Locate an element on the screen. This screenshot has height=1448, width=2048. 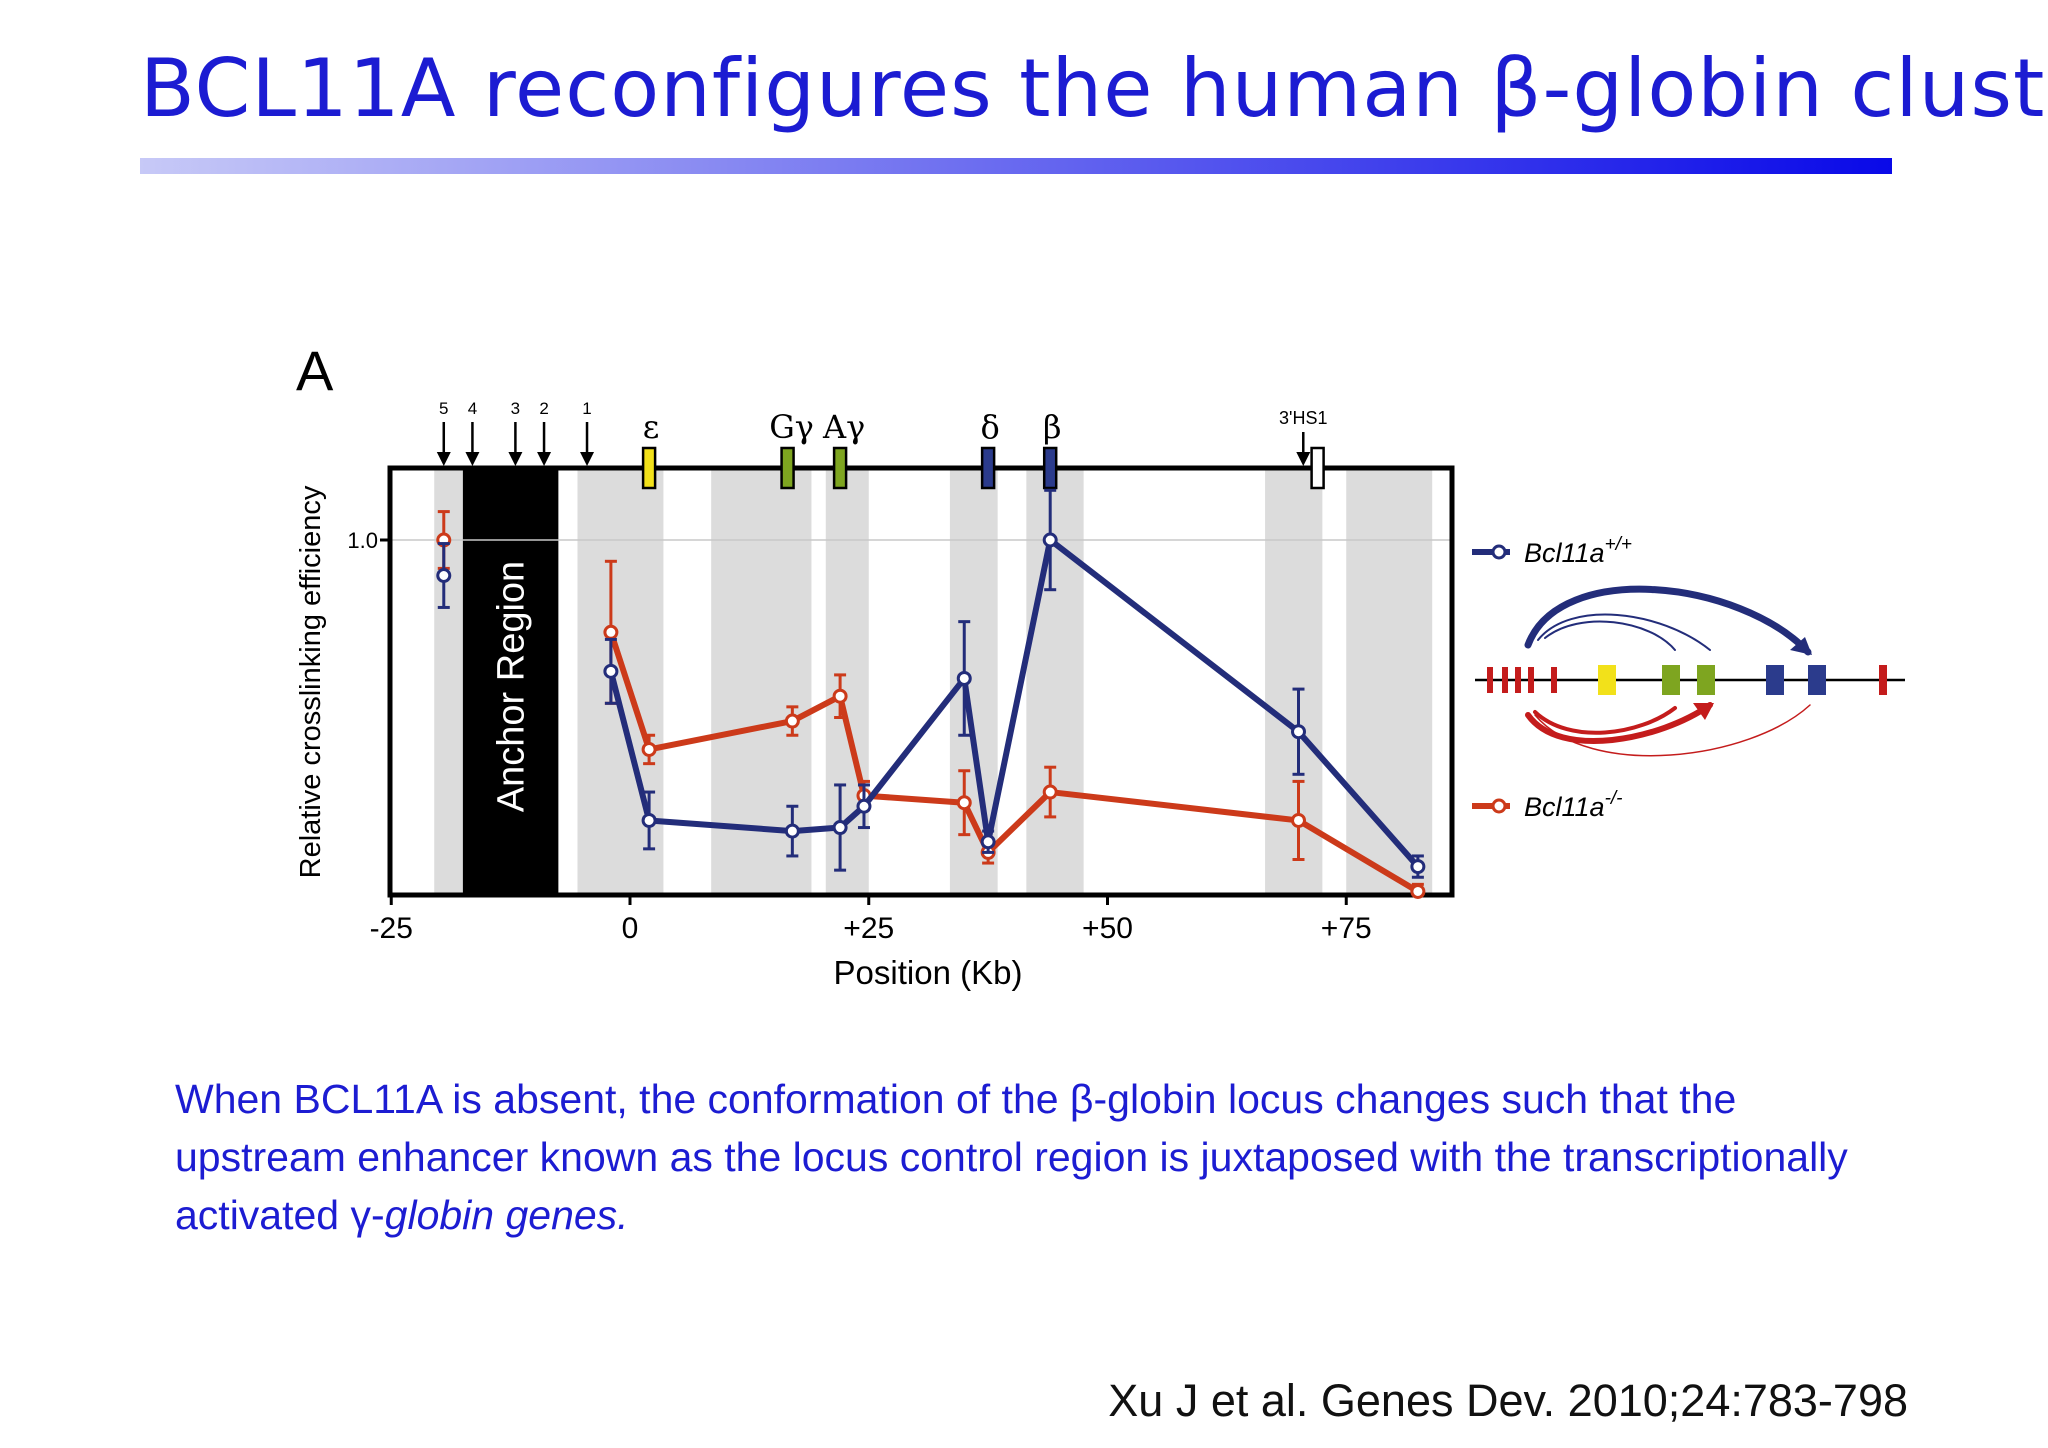
title-underline is located at coordinates (1016, 166).